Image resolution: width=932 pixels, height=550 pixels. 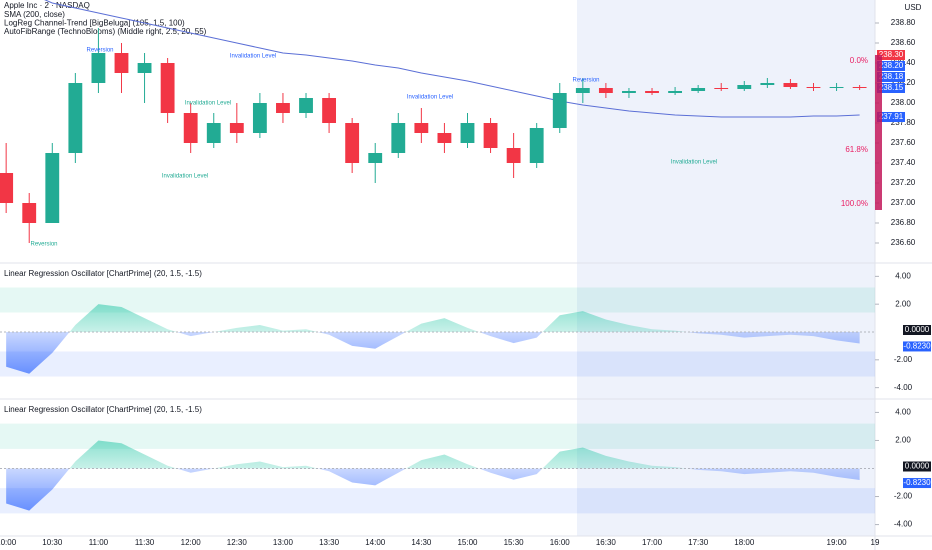 What do you see at coordinates (8, 542) in the screenshot?
I see `x-tick-label: 10:00` at bounding box center [8, 542].